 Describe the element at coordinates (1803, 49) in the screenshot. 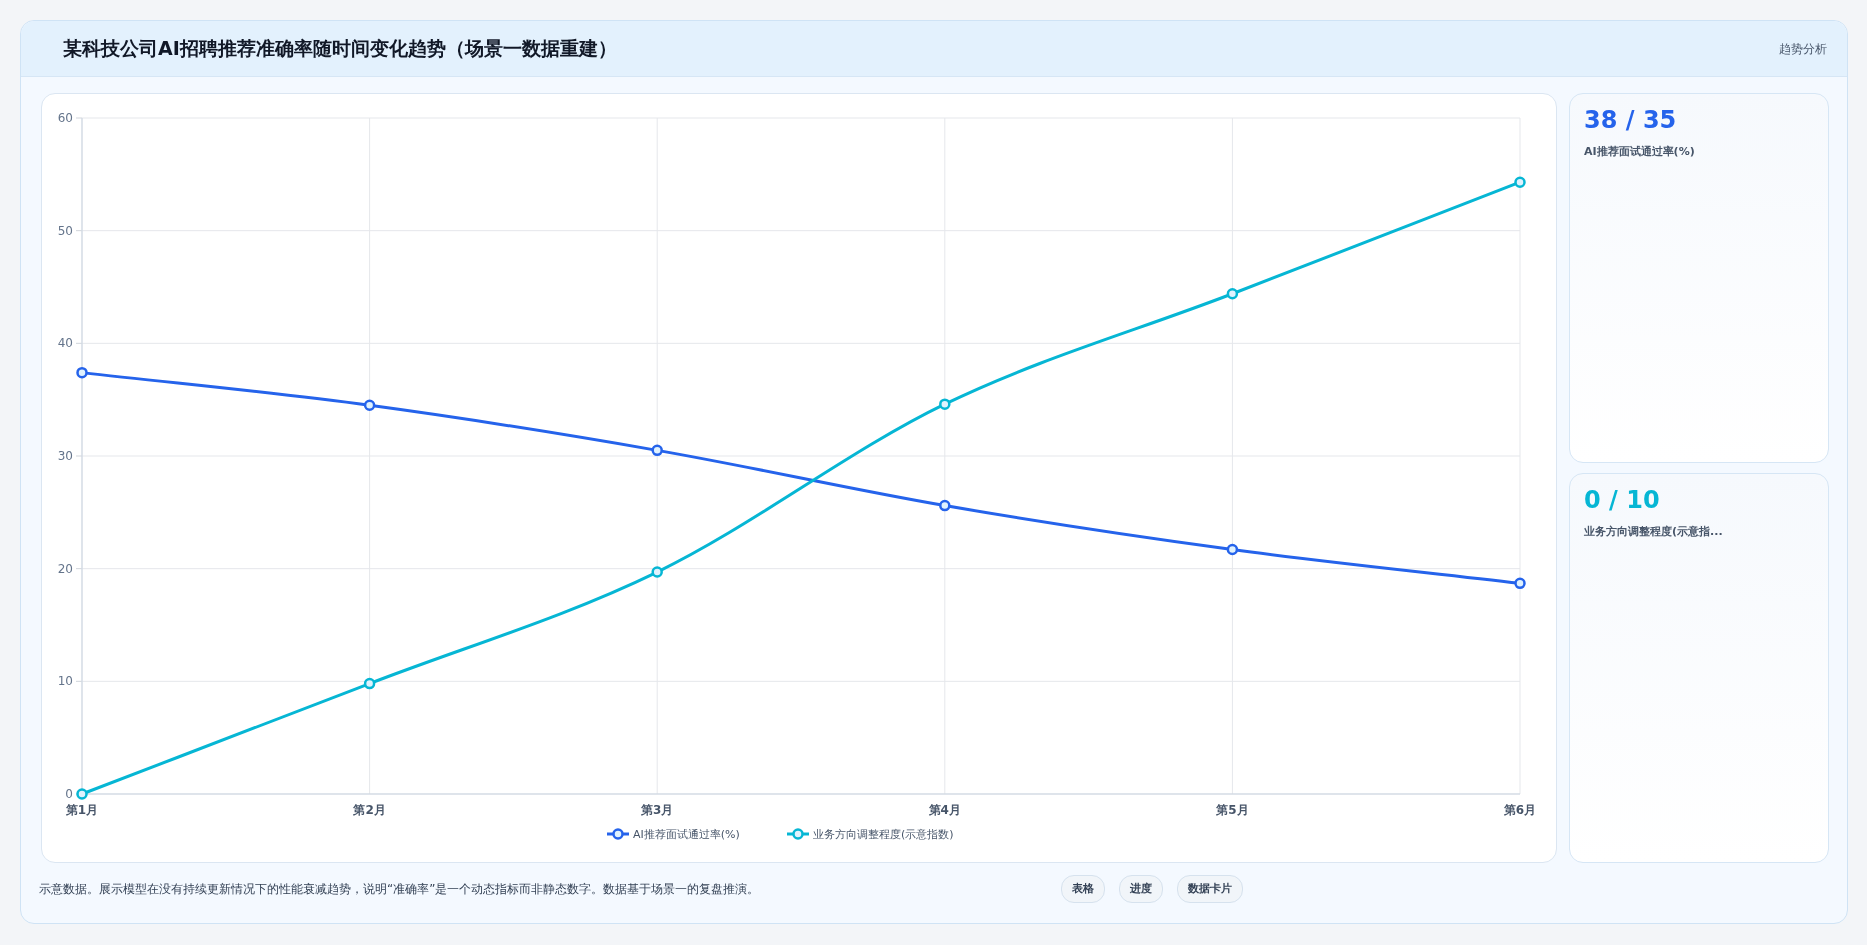

I see `text: 趋势分析` at that location.